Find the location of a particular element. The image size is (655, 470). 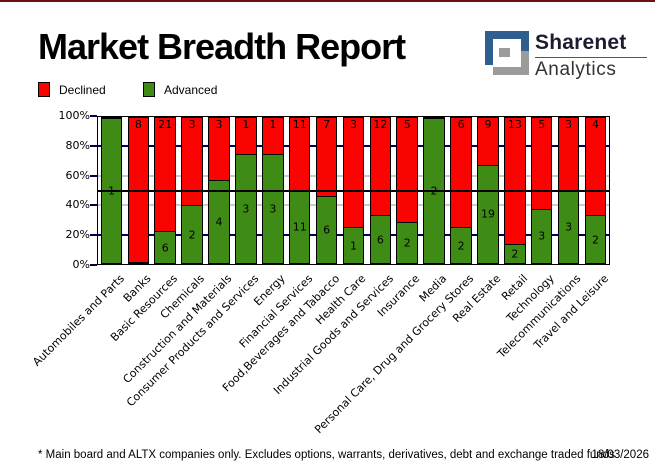

fifty-percent-reference-line is located at coordinates (353, 190).